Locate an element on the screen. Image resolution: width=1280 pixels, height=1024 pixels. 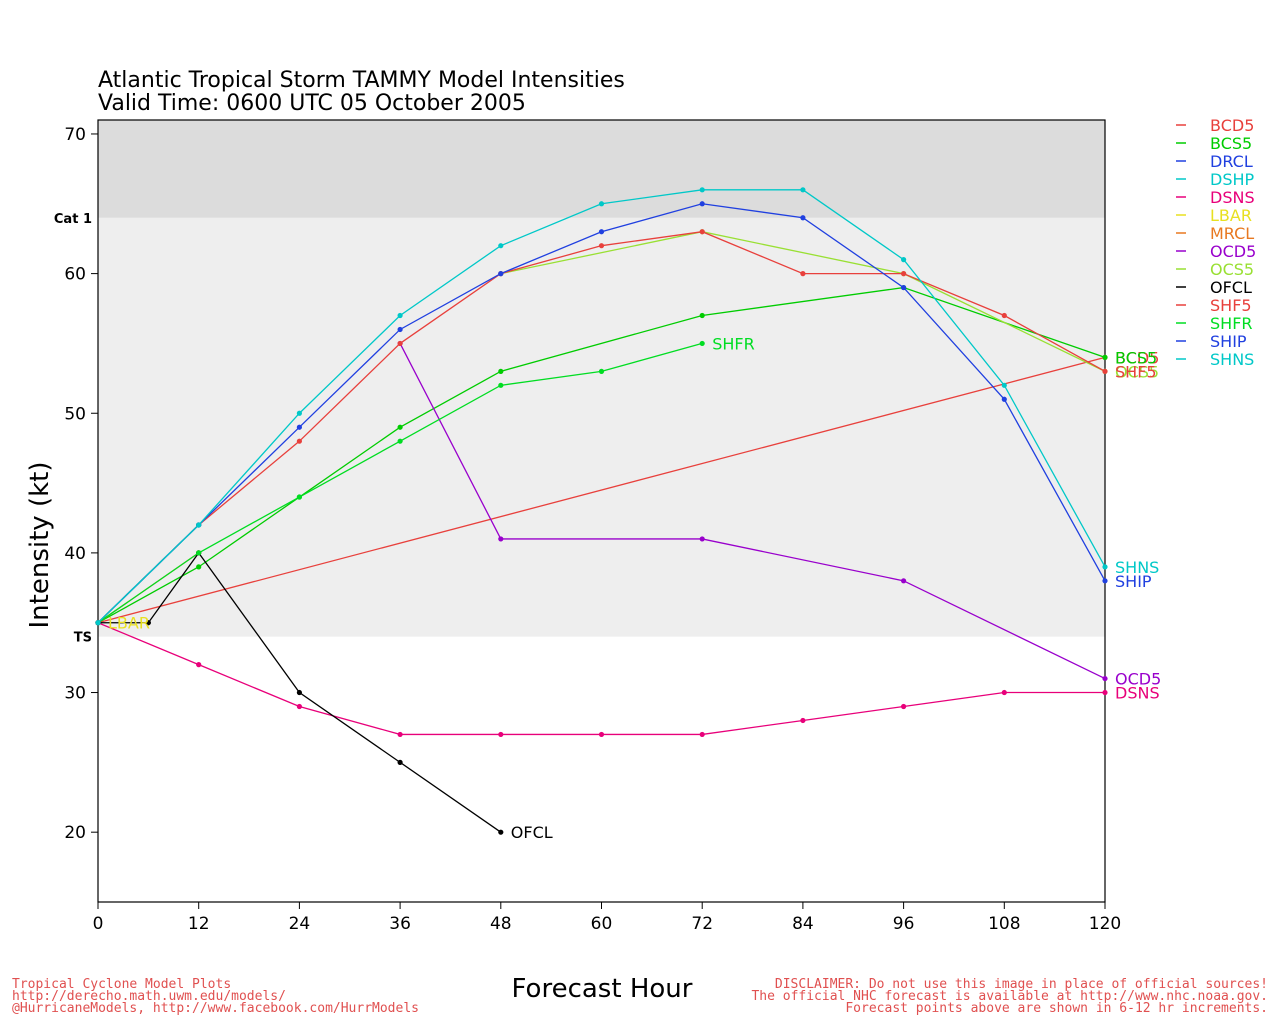
chart-subtitle: Valid Time: 0600 UTC 05 October 2005 is located at coordinates (312, 103).